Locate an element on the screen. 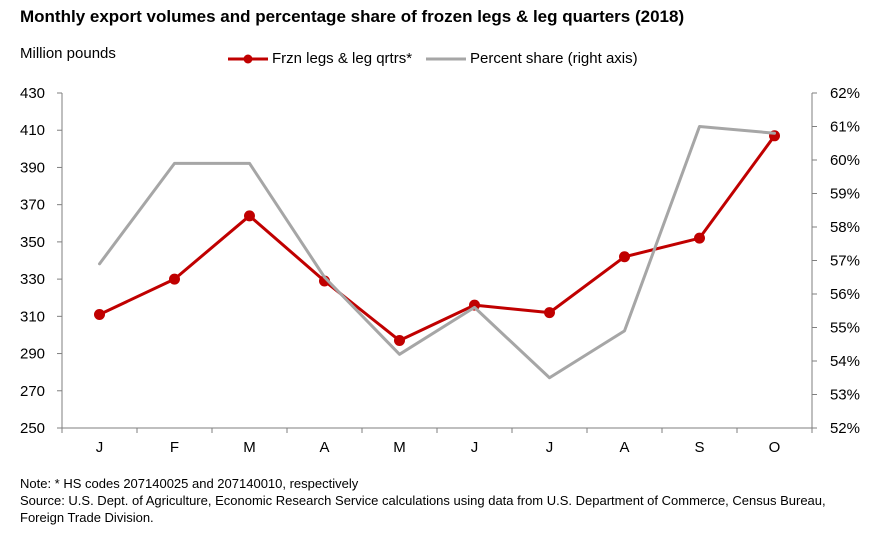 The height and width of the screenshot is (535, 880). right-tick-label: 57% is located at coordinates (845, 261).